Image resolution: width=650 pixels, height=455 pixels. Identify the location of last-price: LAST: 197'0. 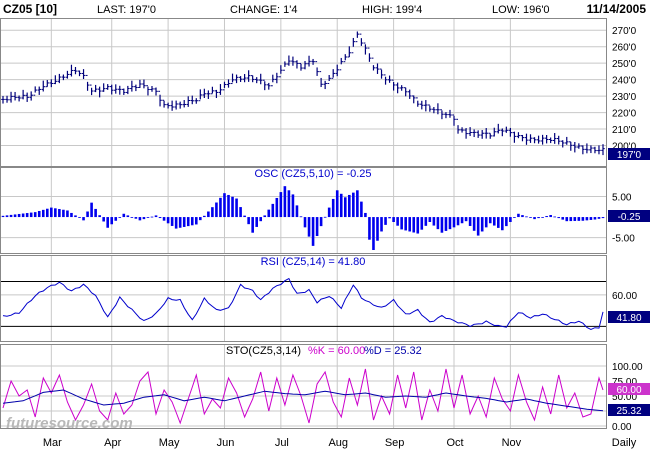
(126, 10).